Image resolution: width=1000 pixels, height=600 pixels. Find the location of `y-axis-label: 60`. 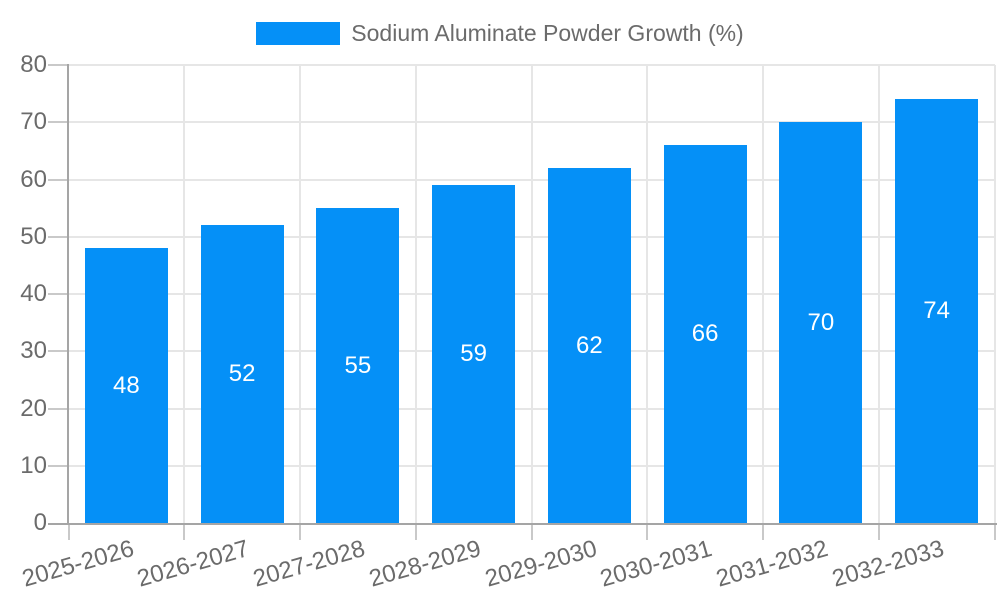

y-axis-label: 60 is located at coordinates (33, 179).